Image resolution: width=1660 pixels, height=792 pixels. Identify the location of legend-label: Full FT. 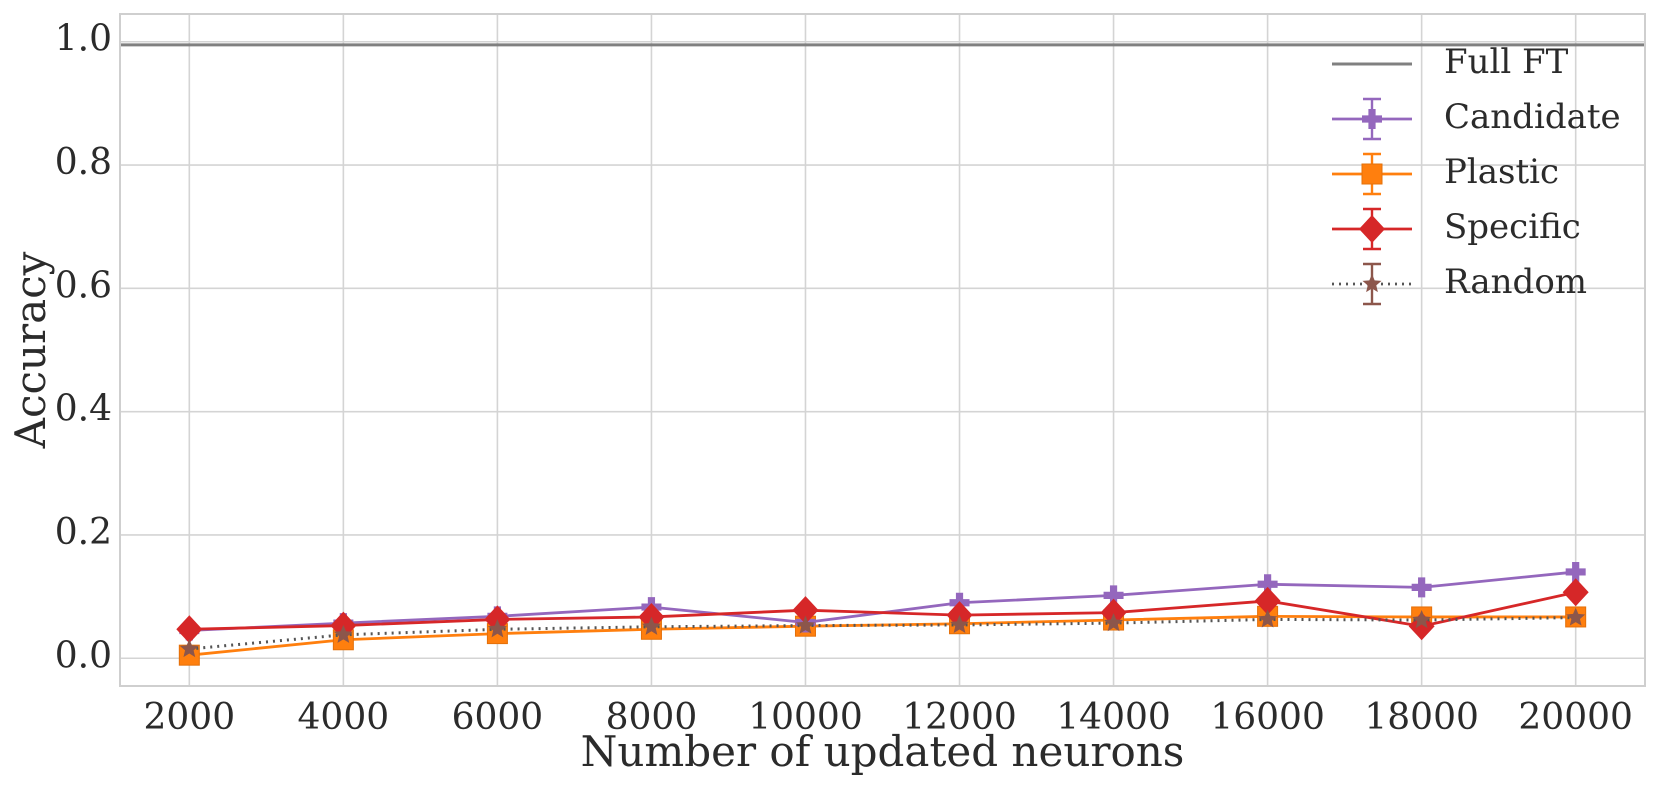
(1506, 62).